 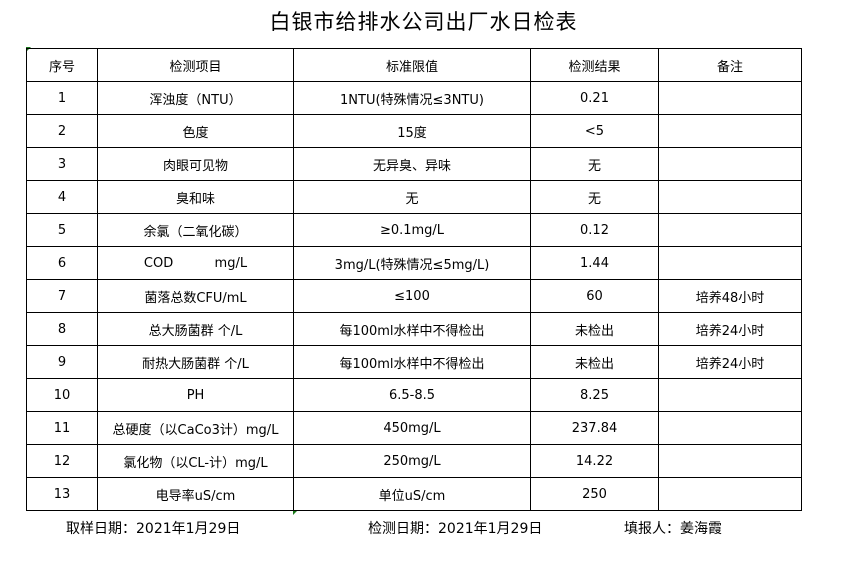 What do you see at coordinates (594, 461) in the screenshot?
I see `cell-result: 14.22` at bounding box center [594, 461].